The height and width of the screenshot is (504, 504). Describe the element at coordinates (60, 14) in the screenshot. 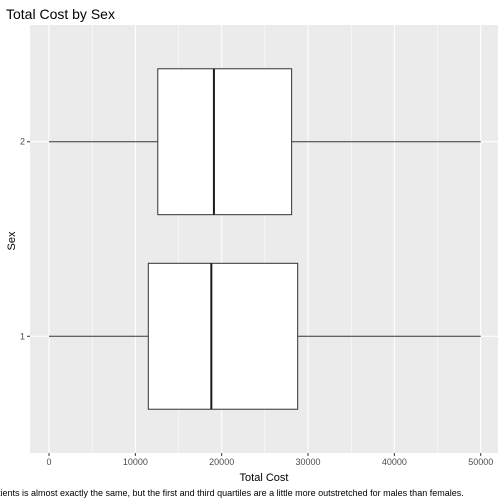

I see `chart-title: Total Cost by Sex` at that location.